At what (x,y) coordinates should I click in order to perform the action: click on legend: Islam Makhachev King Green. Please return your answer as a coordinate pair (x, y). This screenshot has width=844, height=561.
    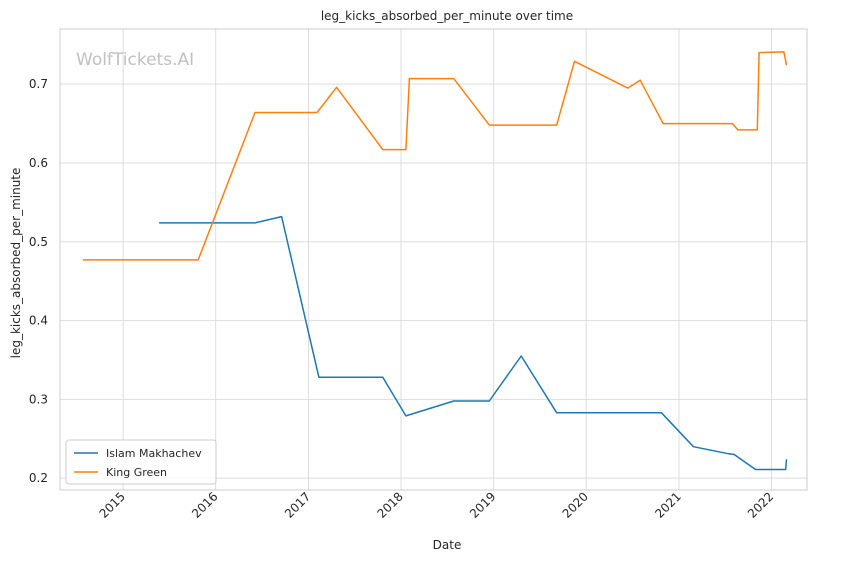
    Looking at the image, I should click on (141, 462).